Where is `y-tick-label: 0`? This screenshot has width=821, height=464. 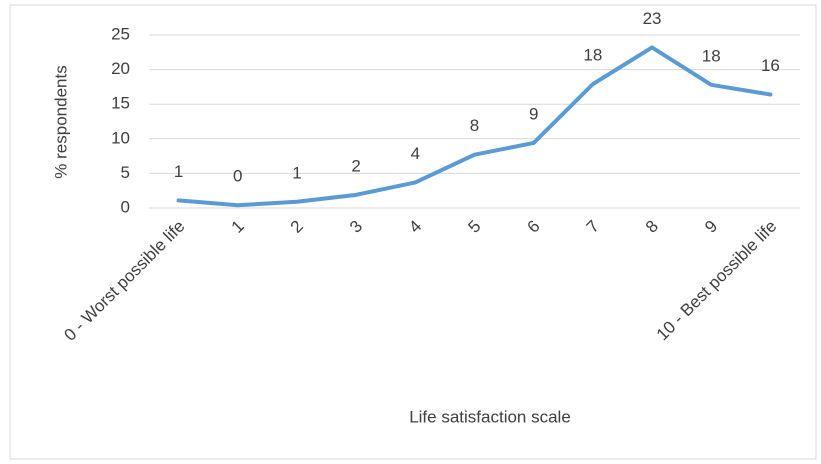 y-tick-label: 0 is located at coordinates (125, 206).